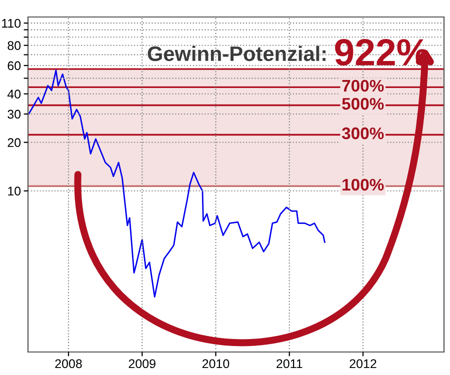 This screenshot has height=375, width=450. I want to click on x-tick-label: 2008, so click(68, 363).